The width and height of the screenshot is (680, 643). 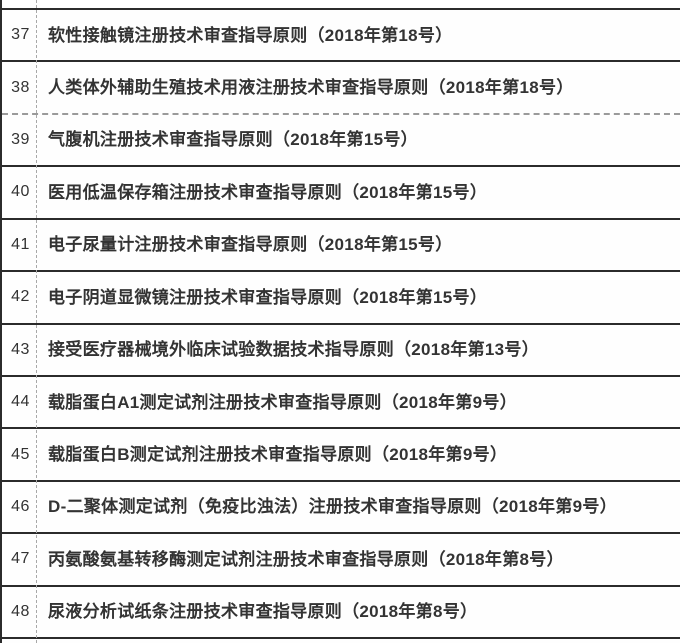 I want to click on table-row: 43 接受医疗器械境外临床试验数据技术指导原则（2018年第13号）, so click(x=341, y=351).